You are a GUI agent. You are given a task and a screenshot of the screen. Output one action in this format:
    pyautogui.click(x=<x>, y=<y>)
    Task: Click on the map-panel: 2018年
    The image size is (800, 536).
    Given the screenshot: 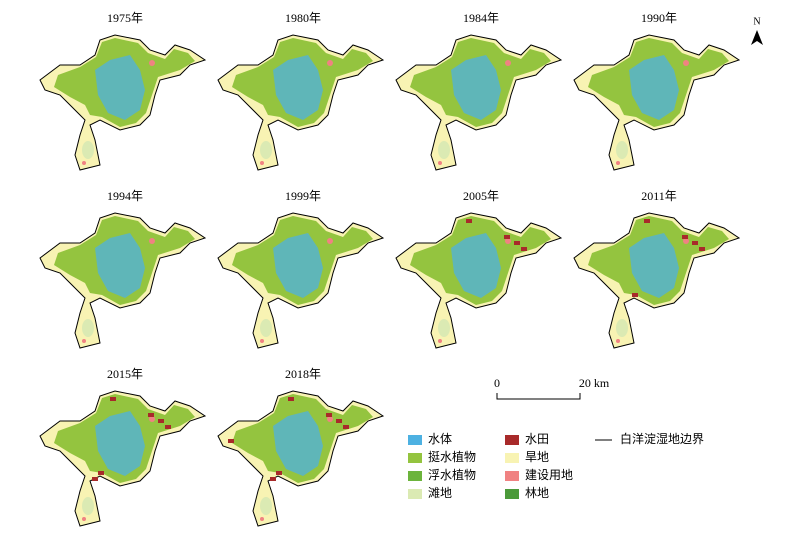 What is the action you would take?
    pyautogui.click(x=300, y=446)
    